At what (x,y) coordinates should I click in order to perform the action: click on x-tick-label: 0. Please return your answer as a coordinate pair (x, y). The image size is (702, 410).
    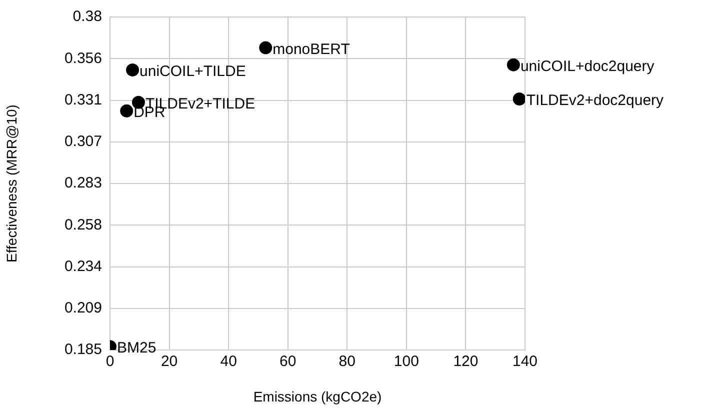
    Looking at the image, I should click on (110, 361).